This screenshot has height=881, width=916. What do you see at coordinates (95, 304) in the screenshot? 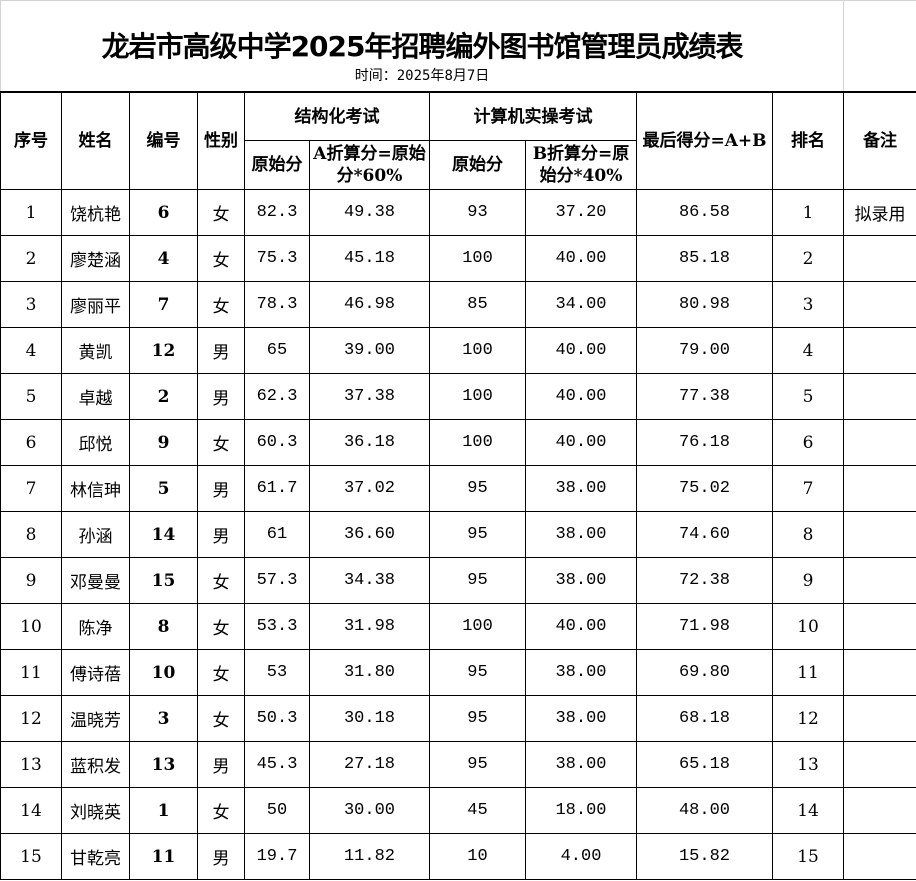
I see `cell-name: 廖丽平` at bounding box center [95, 304].